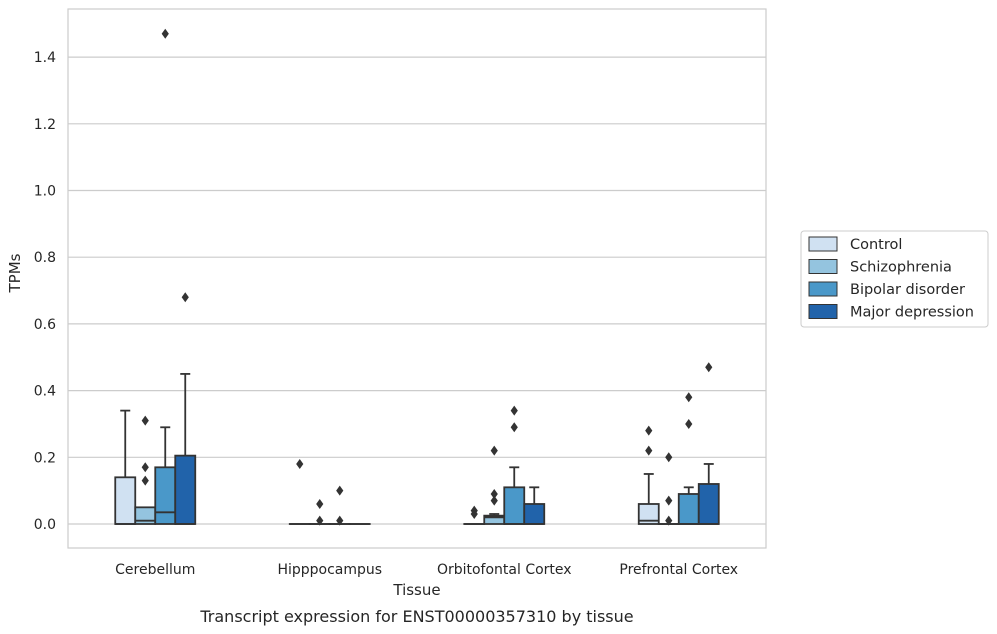 The image size is (997, 634). I want to click on legend-frame, so click(894, 279).